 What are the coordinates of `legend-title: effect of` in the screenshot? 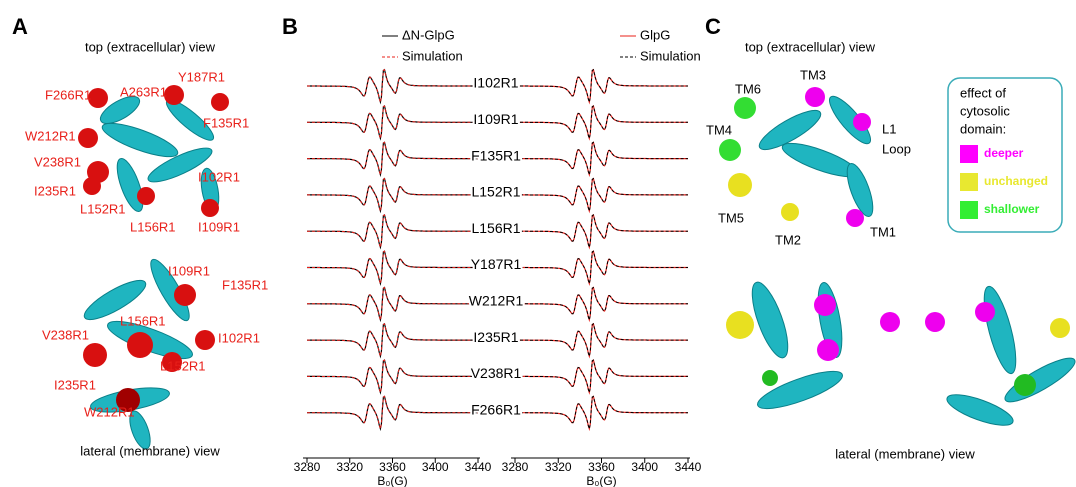 It's located at (983, 92).